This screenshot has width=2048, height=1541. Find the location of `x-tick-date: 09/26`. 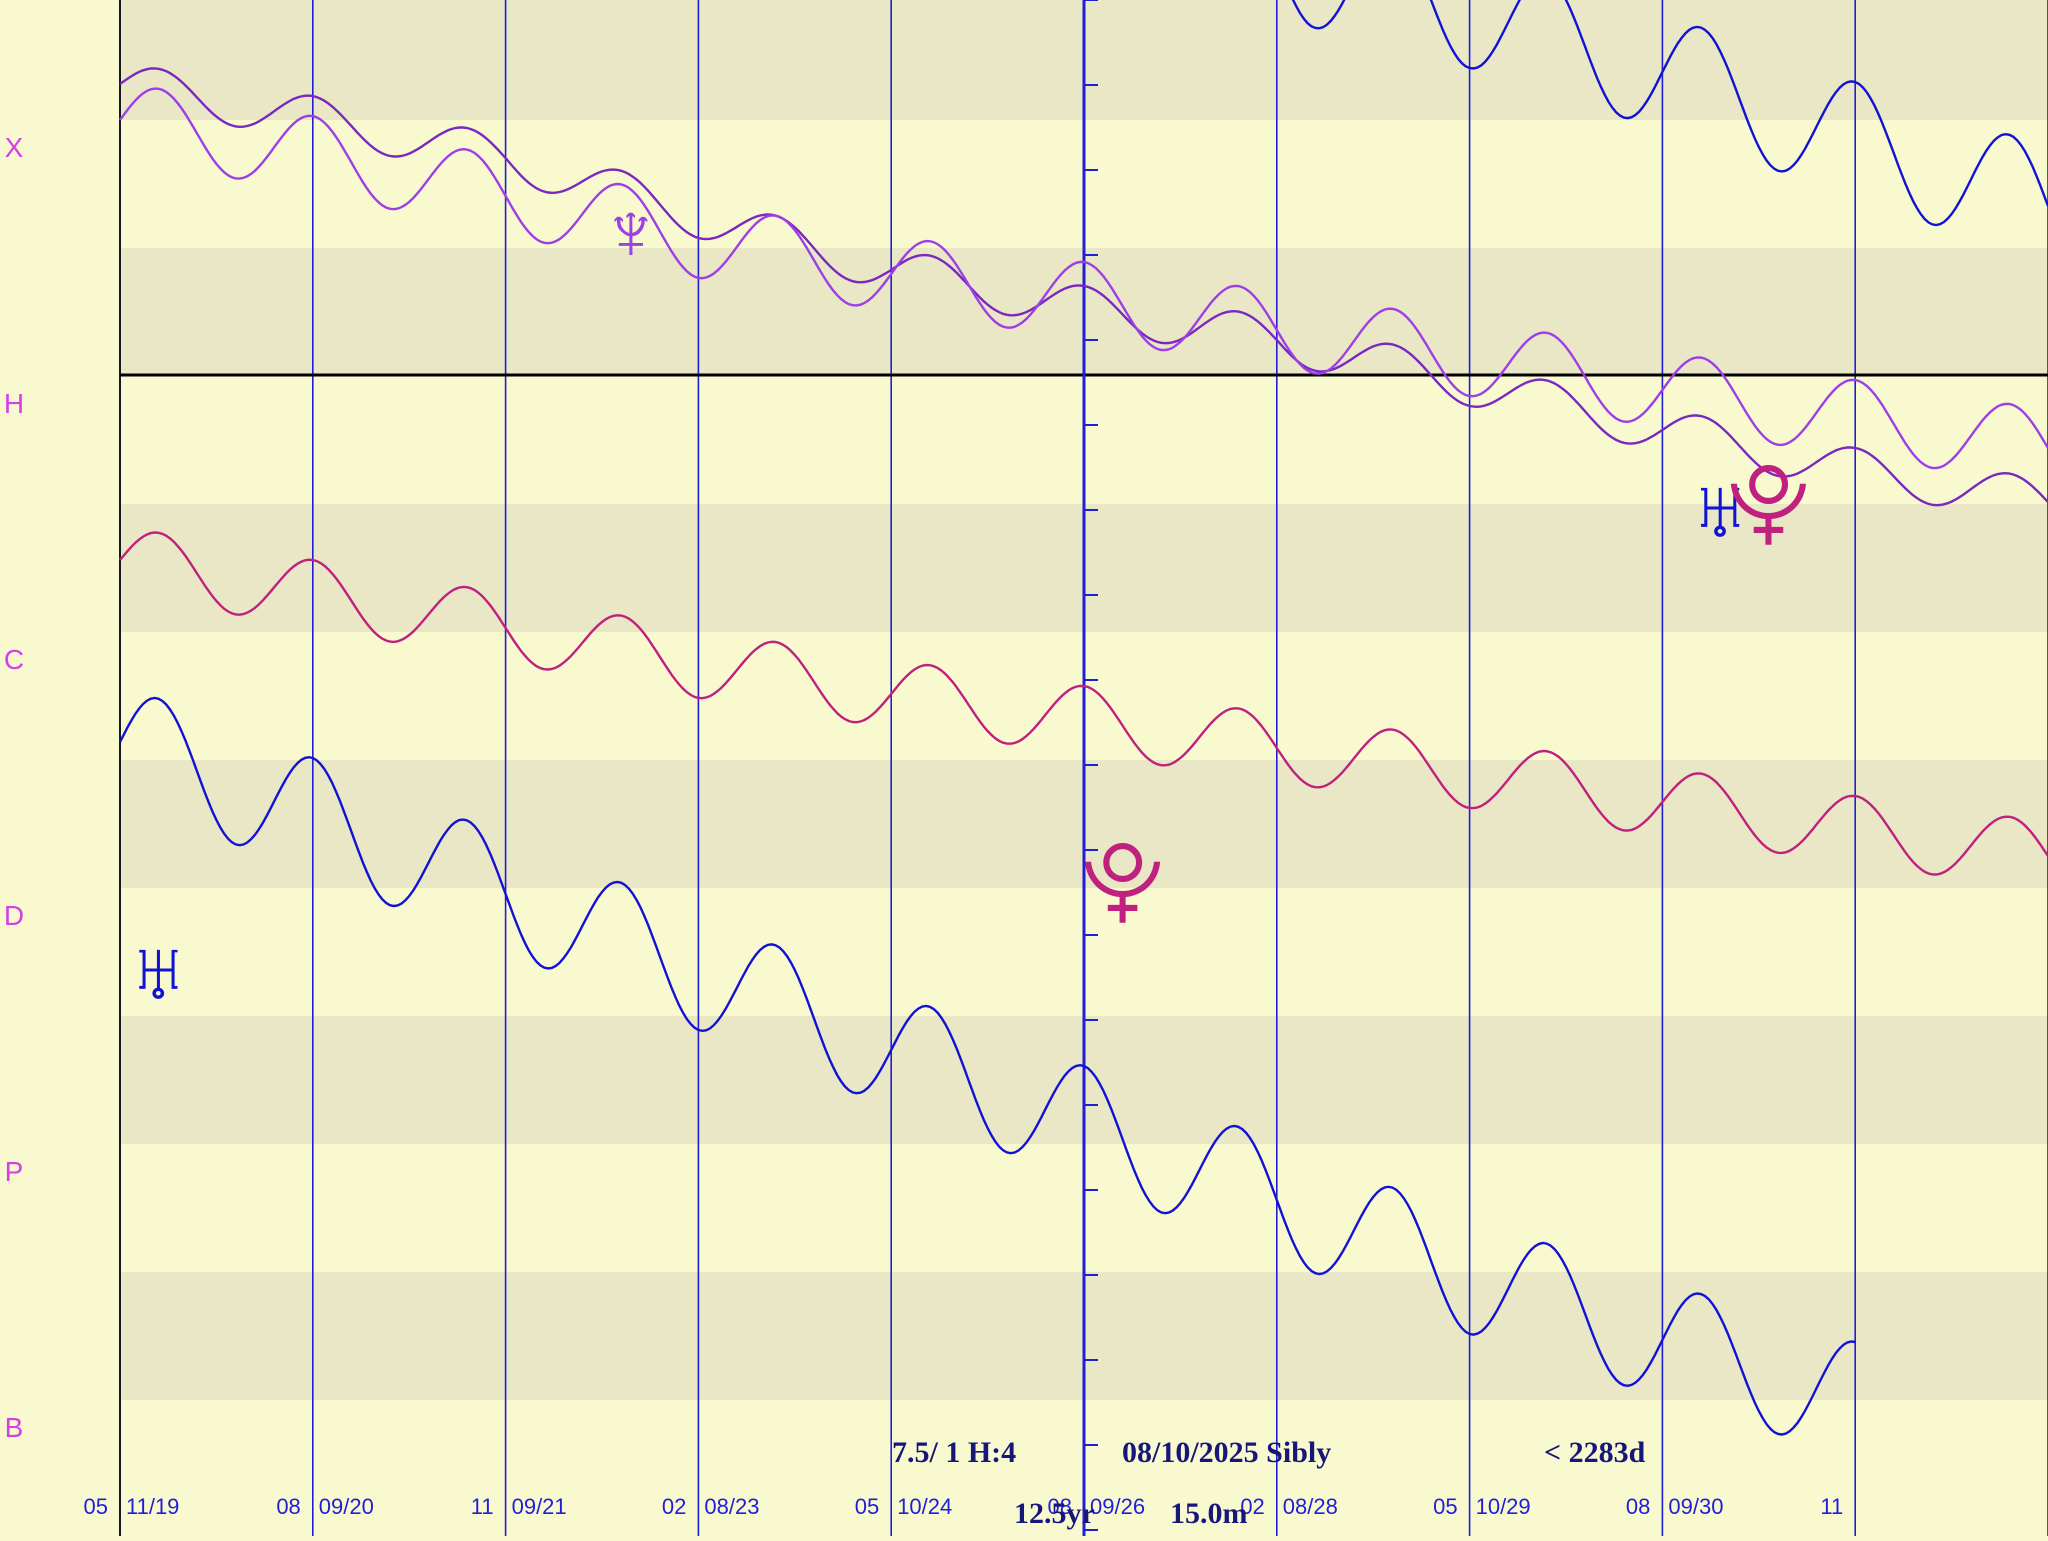

x-tick-date: 09/26 is located at coordinates (1117, 1506).